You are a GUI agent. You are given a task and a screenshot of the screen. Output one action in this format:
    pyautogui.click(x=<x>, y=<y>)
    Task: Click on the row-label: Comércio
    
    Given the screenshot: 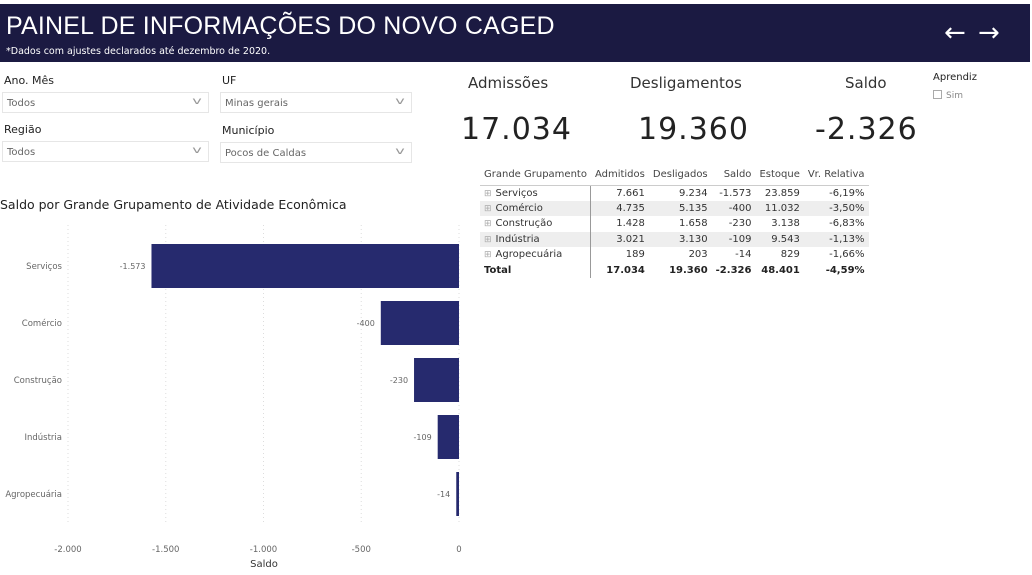 What is the action you would take?
    pyautogui.click(x=519, y=208)
    